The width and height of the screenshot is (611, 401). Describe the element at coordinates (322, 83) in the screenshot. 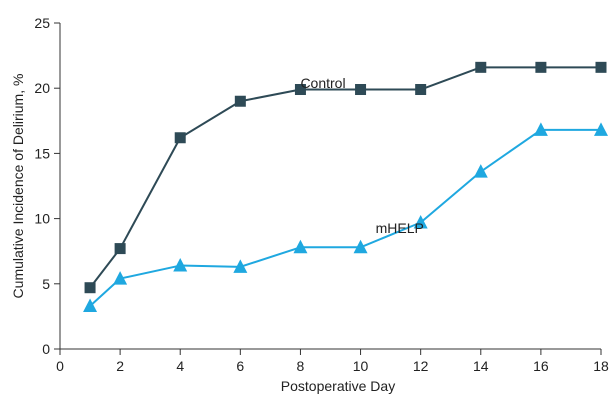

I see `series-label-control: Control` at that location.